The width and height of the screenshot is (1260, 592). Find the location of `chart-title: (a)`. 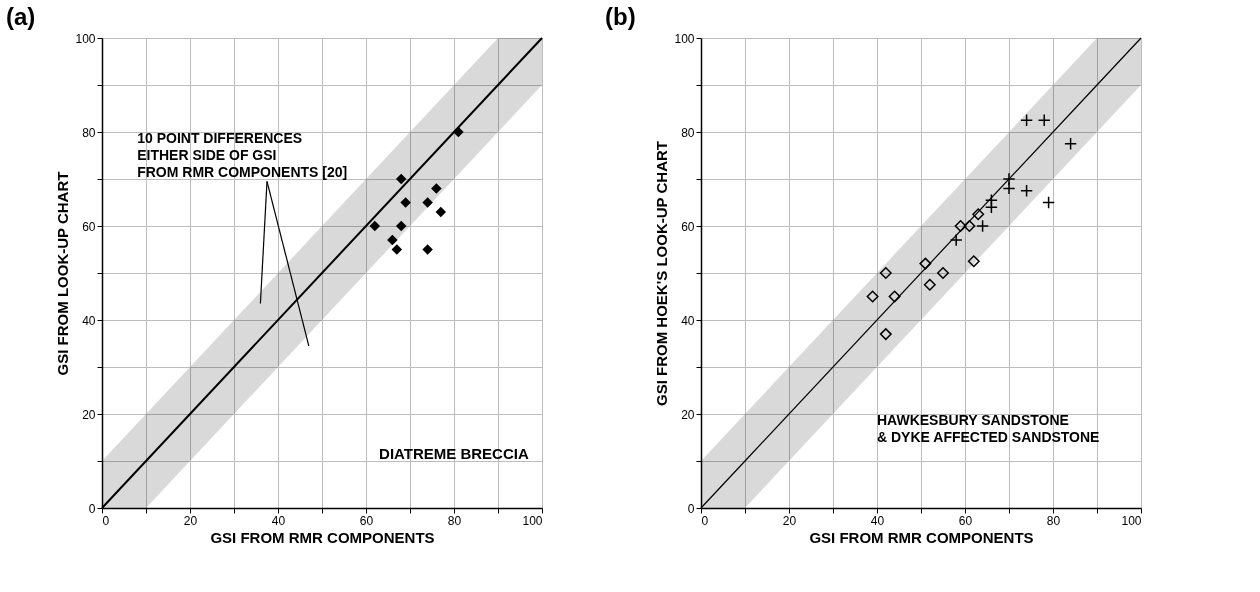

chart-title: (a) is located at coordinates (20, 16).